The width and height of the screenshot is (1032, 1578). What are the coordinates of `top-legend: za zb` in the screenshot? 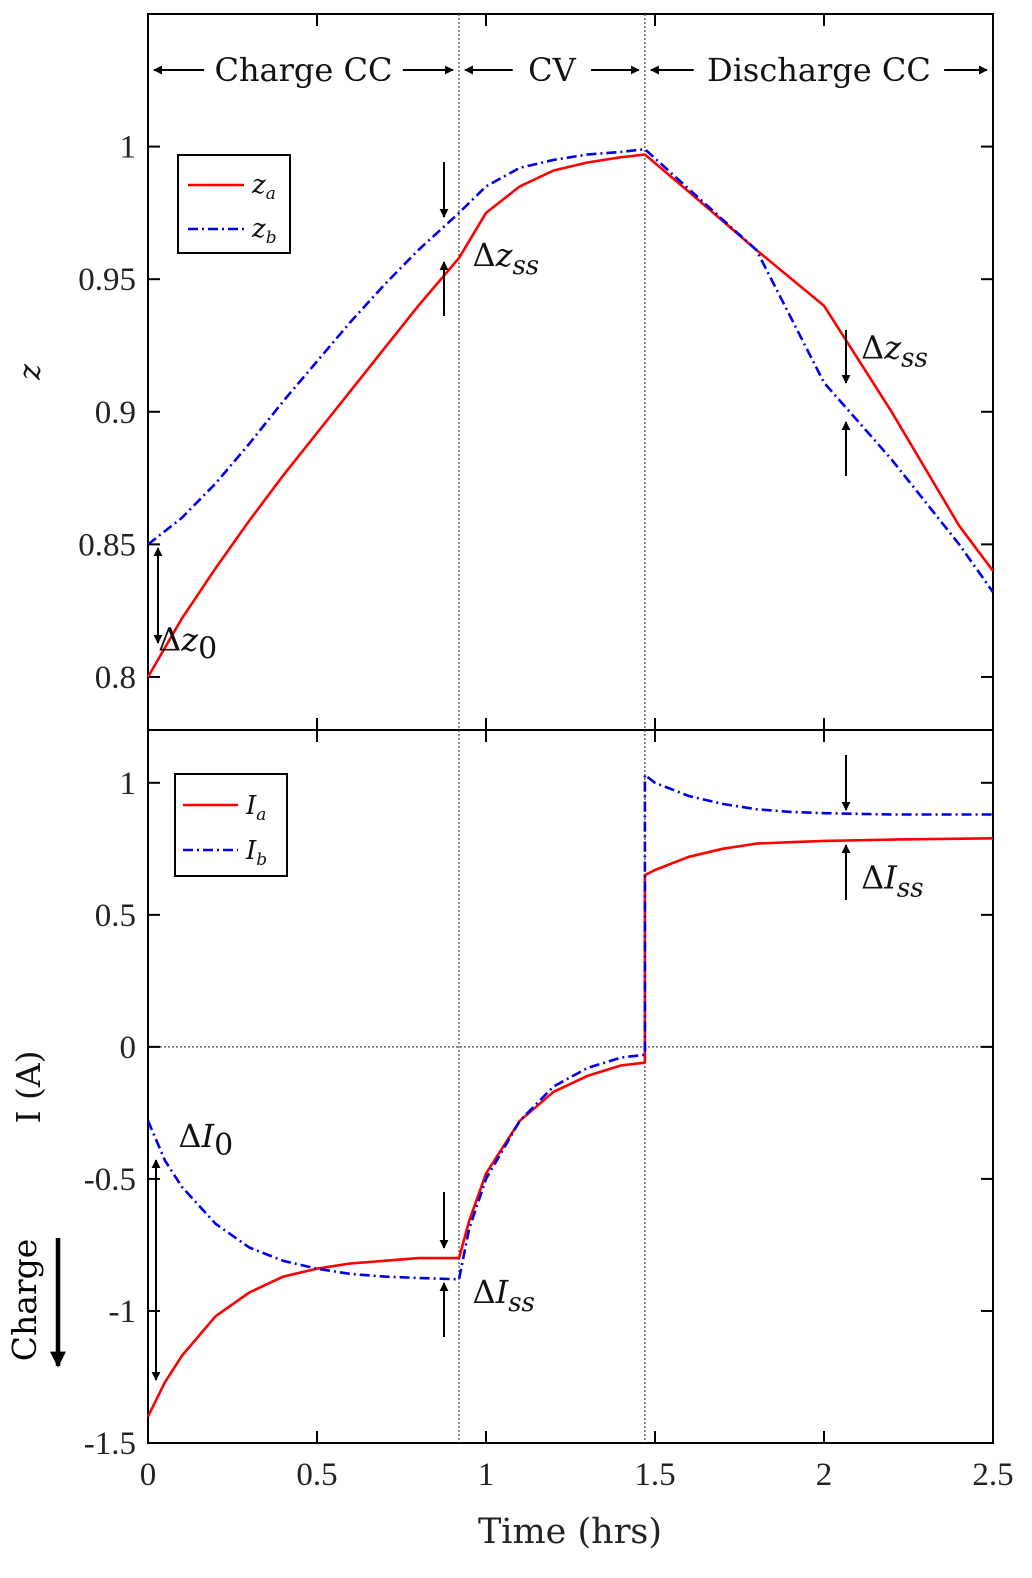 It's located at (234, 204).